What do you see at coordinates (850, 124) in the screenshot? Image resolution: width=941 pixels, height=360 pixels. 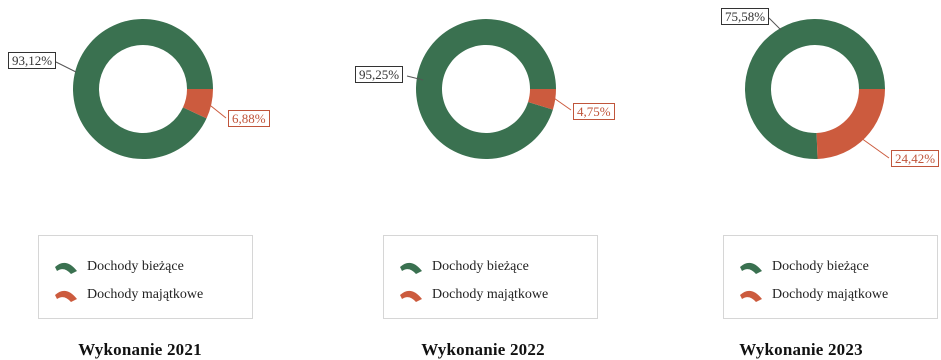 I see `slice-dochody-majatkowe-2023` at bounding box center [850, 124].